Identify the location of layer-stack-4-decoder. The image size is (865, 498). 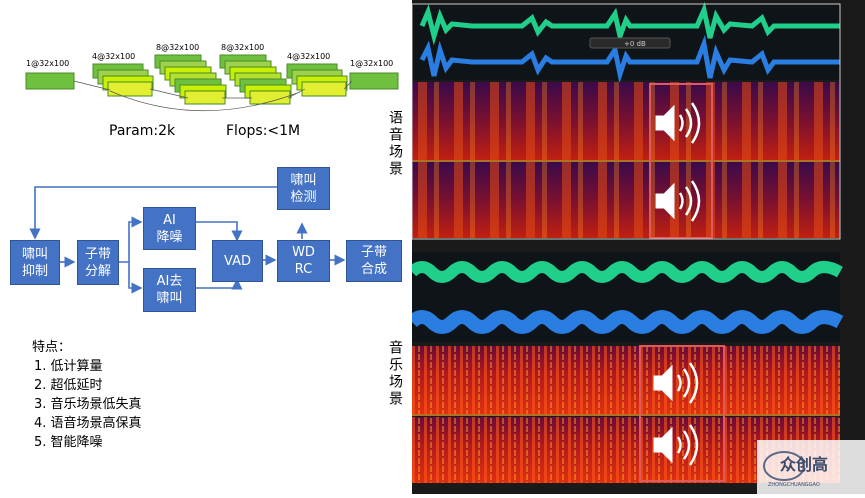
(317, 80).